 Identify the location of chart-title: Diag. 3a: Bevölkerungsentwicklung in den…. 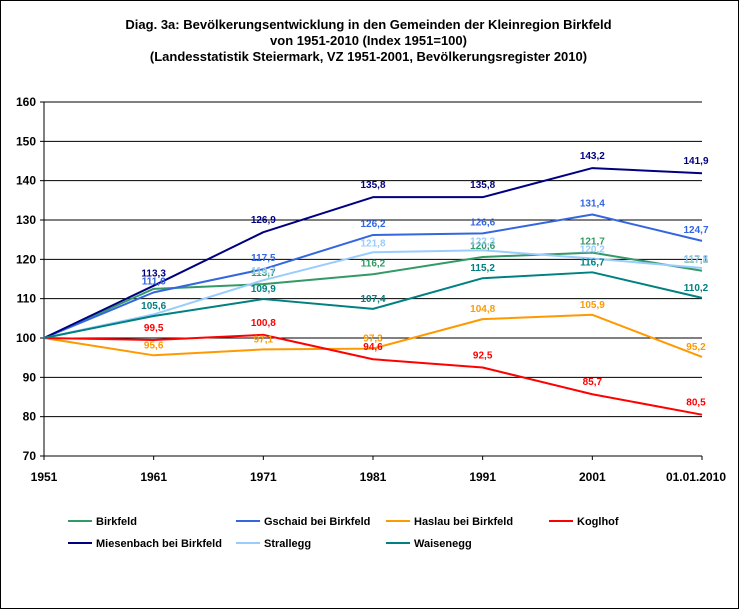
(368, 41).